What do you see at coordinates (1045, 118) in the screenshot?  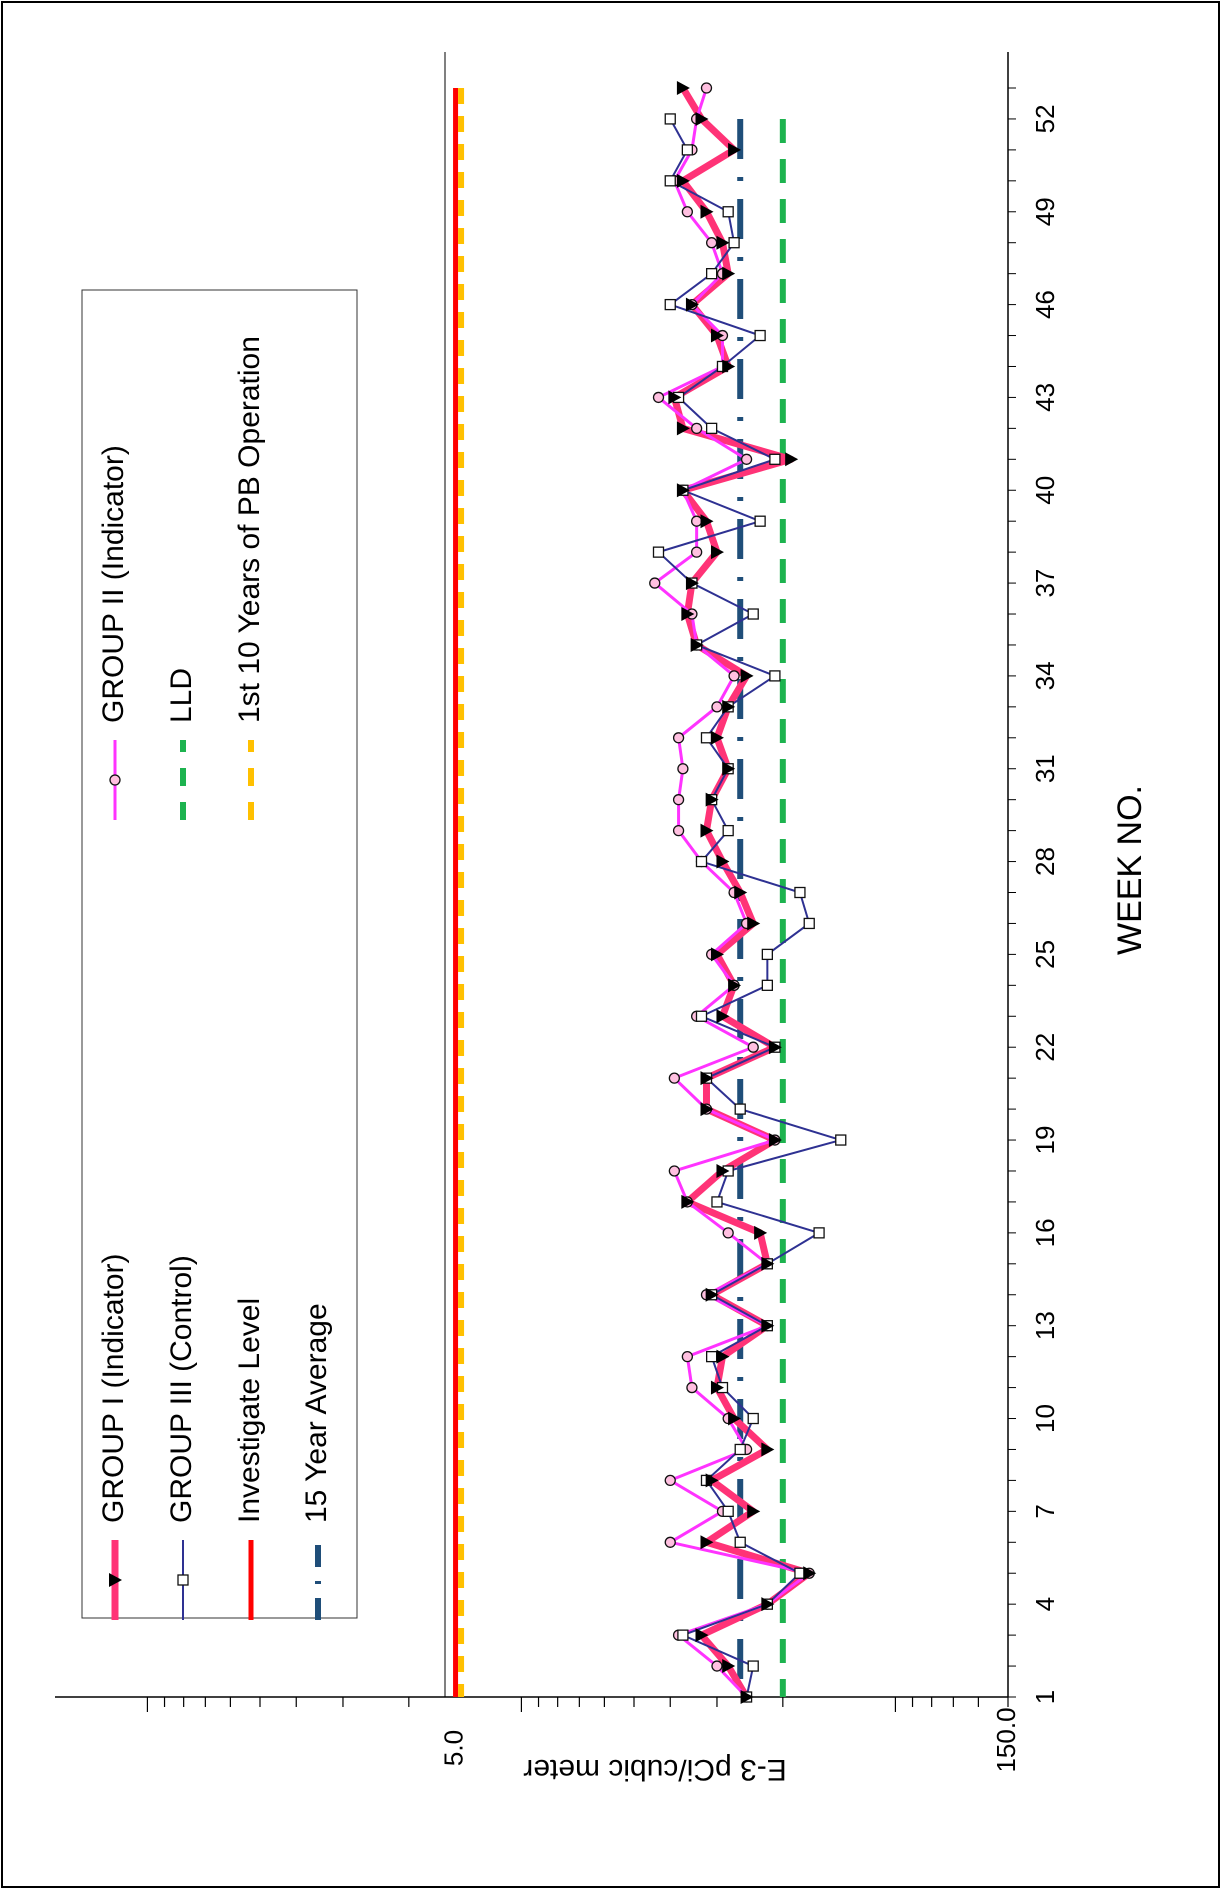 I see `x-tick-label: 52` at bounding box center [1045, 118].